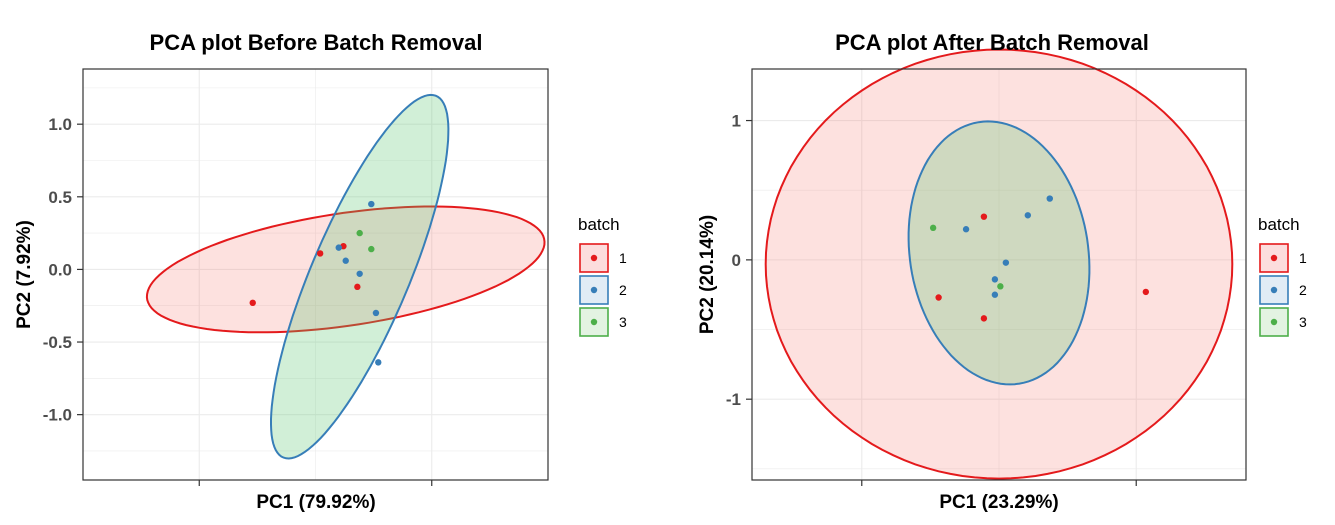 This screenshot has width=1335, height=525. What do you see at coordinates (316, 42) in the screenshot?
I see `chart-title: PCA plot Before Batch Removal` at bounding box center [316, 42].